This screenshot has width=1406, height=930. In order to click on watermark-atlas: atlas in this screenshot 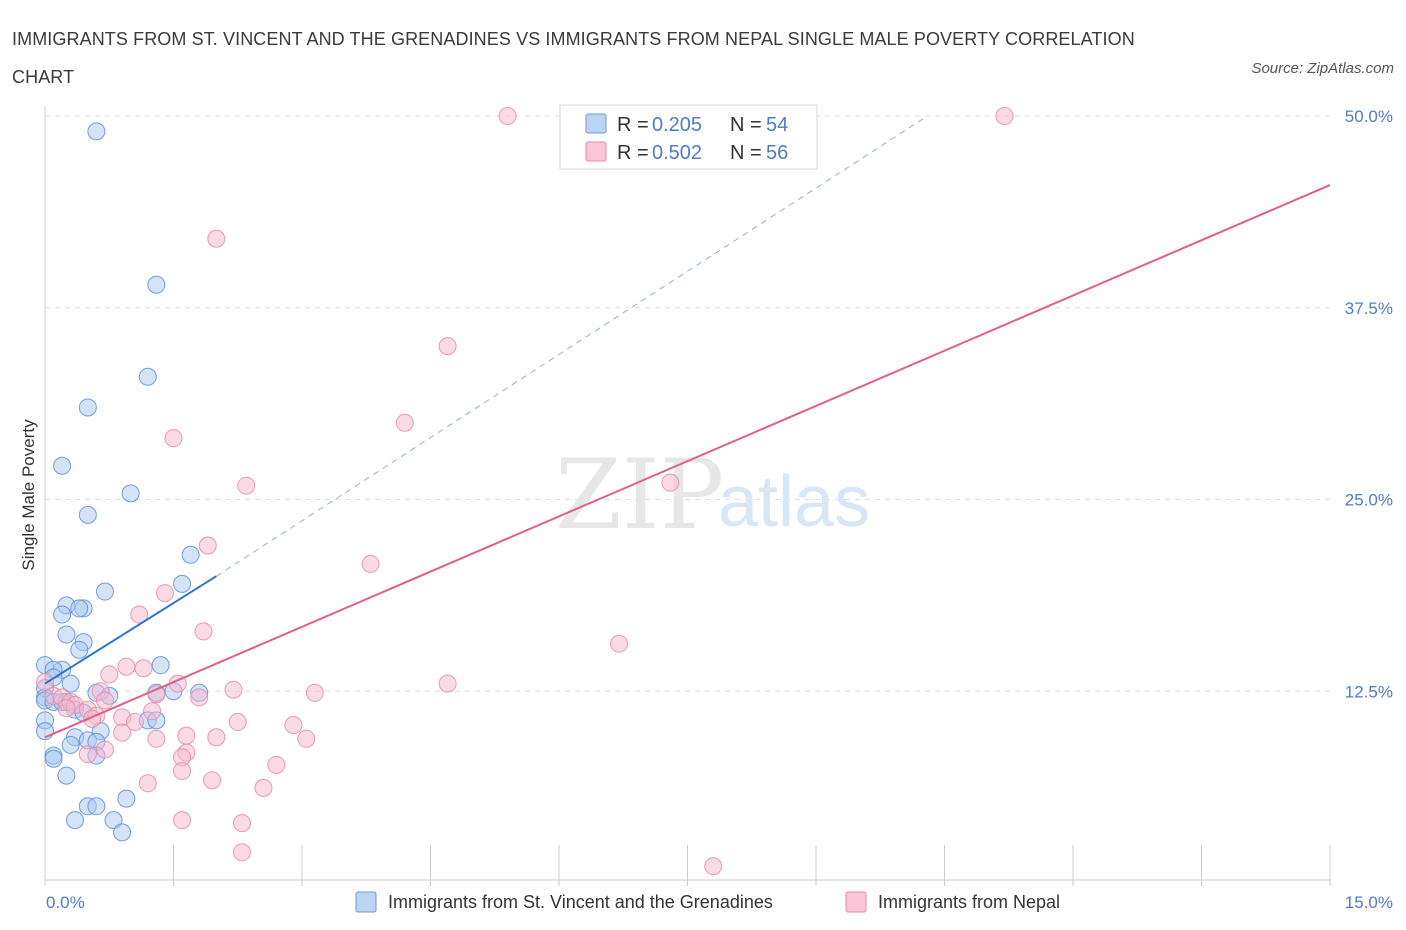, I will do `click(794, 502)`.